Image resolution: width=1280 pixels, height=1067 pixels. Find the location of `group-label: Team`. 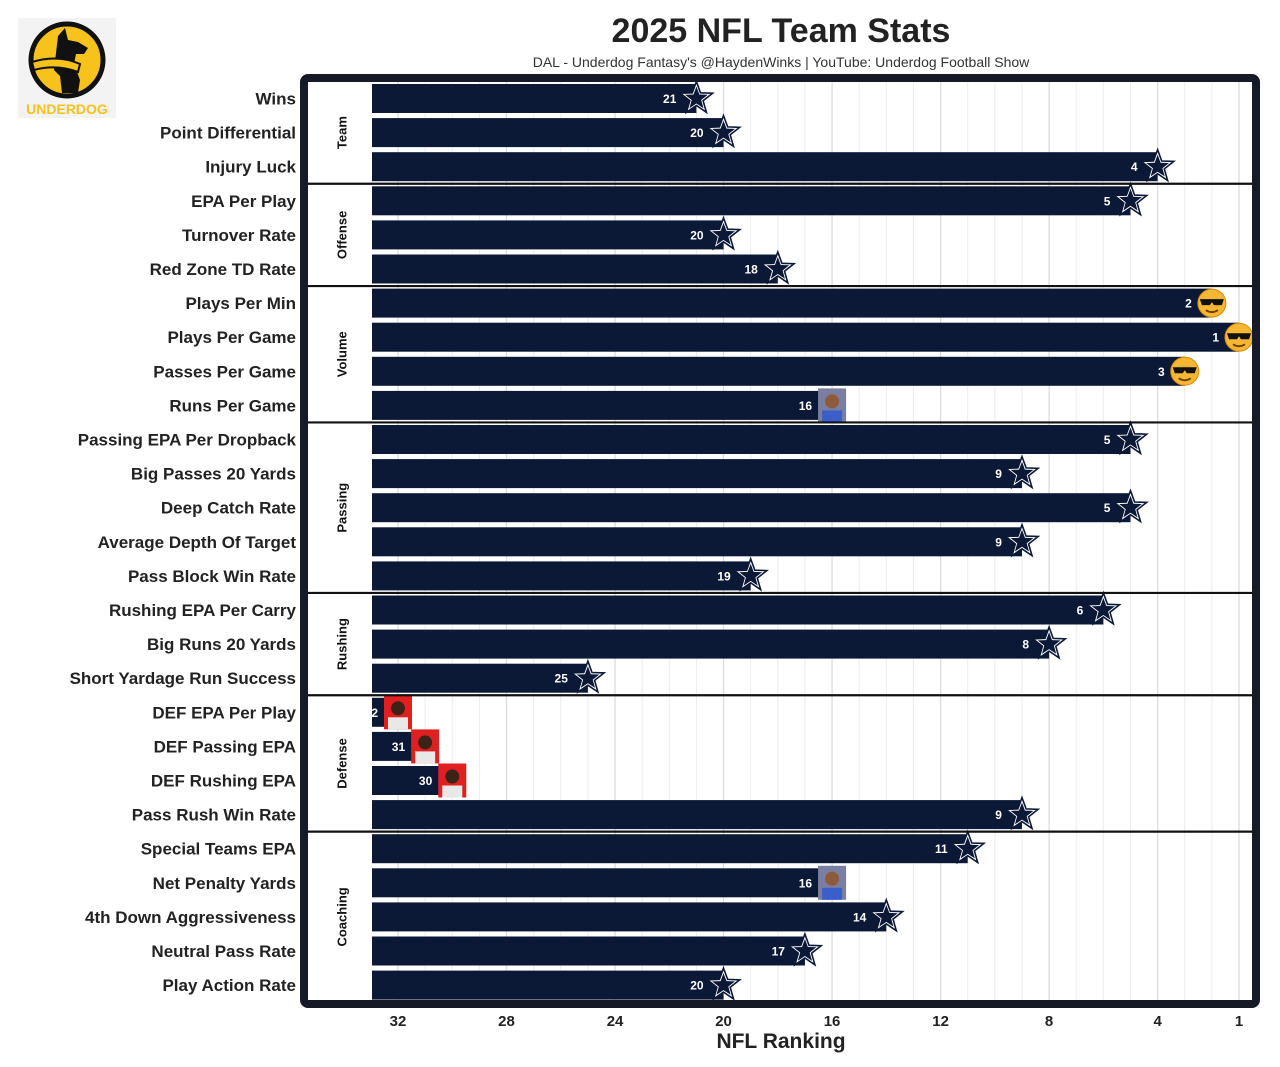

group-label: Team is located at coordinates (341, 132).